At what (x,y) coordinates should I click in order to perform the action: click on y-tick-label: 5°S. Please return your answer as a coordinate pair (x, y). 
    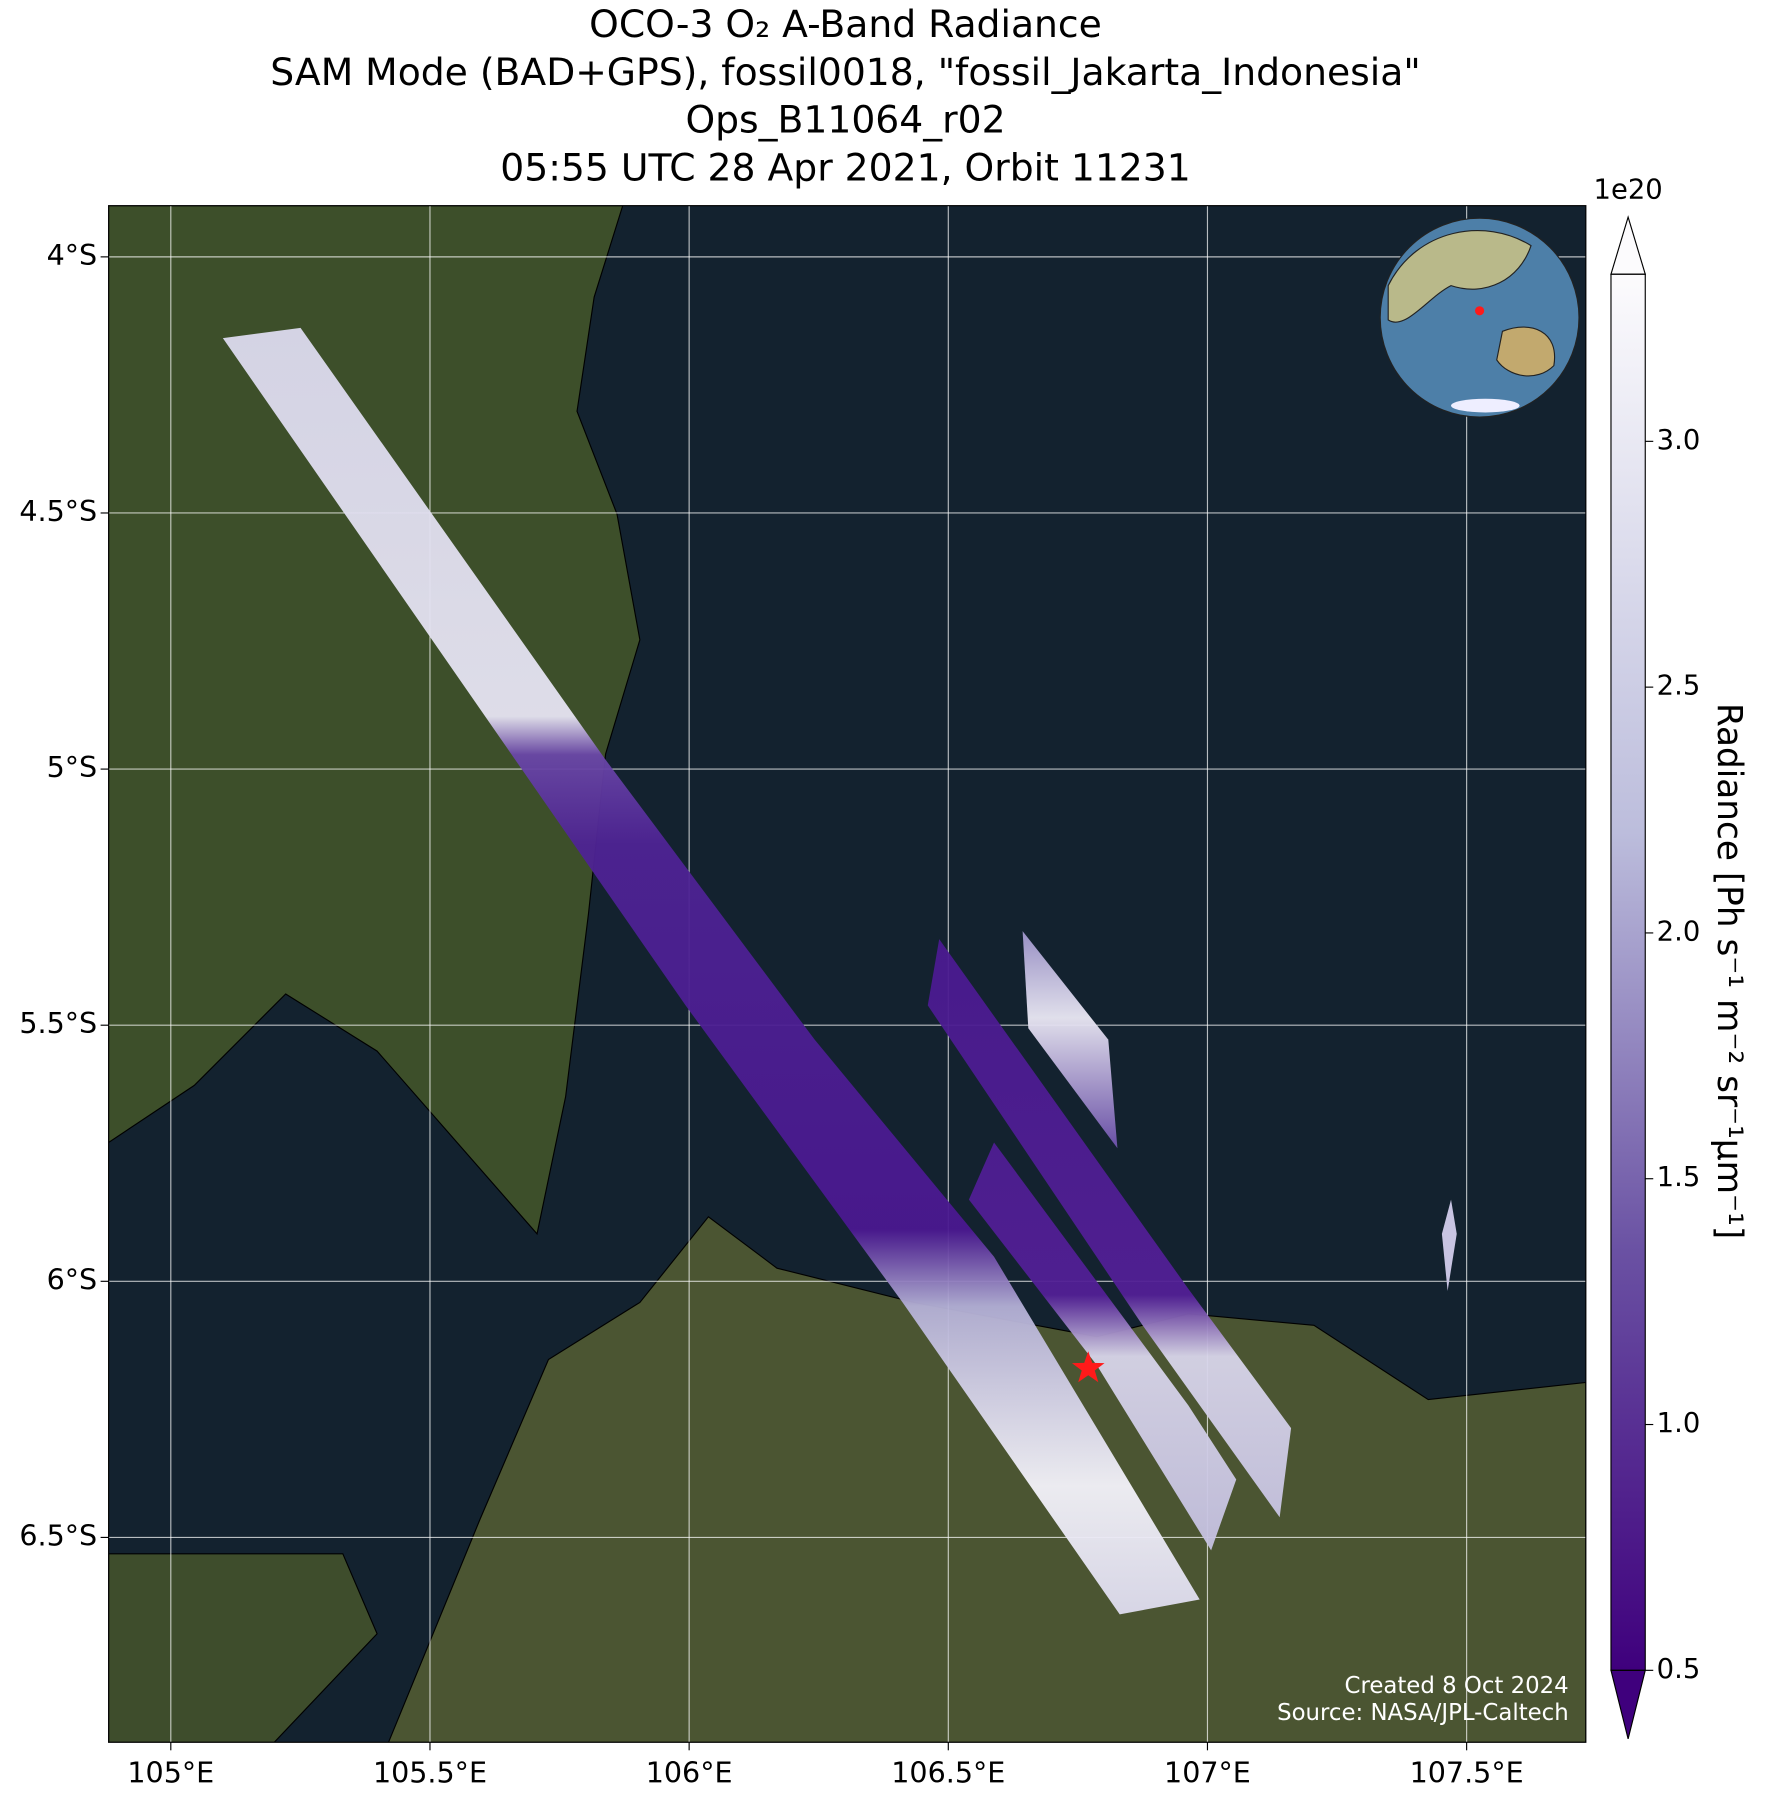
    Looking at the image, I should click on (72, 767).